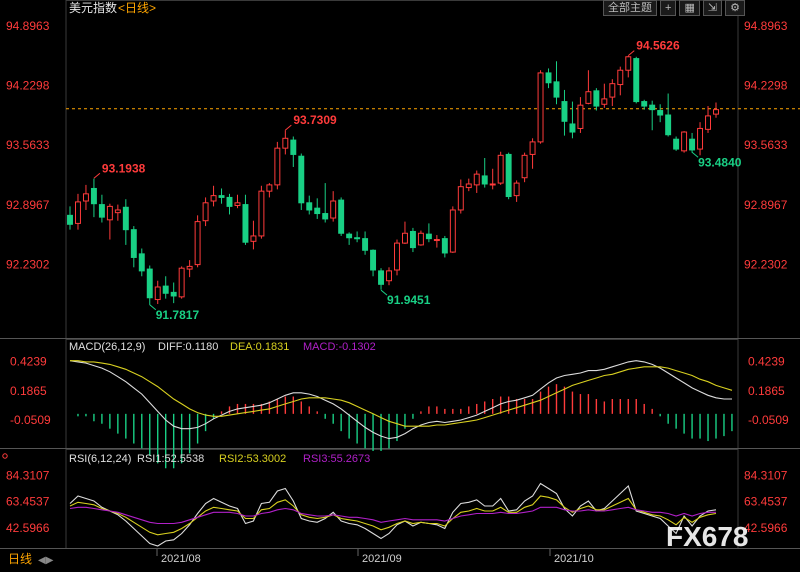 This screenshot has width=800, height=572. What do you see at coordinates (28, 528) in the screenshot?
I see `rsi-y-tick-left: 42.5966` at bounding box center [28, 528].